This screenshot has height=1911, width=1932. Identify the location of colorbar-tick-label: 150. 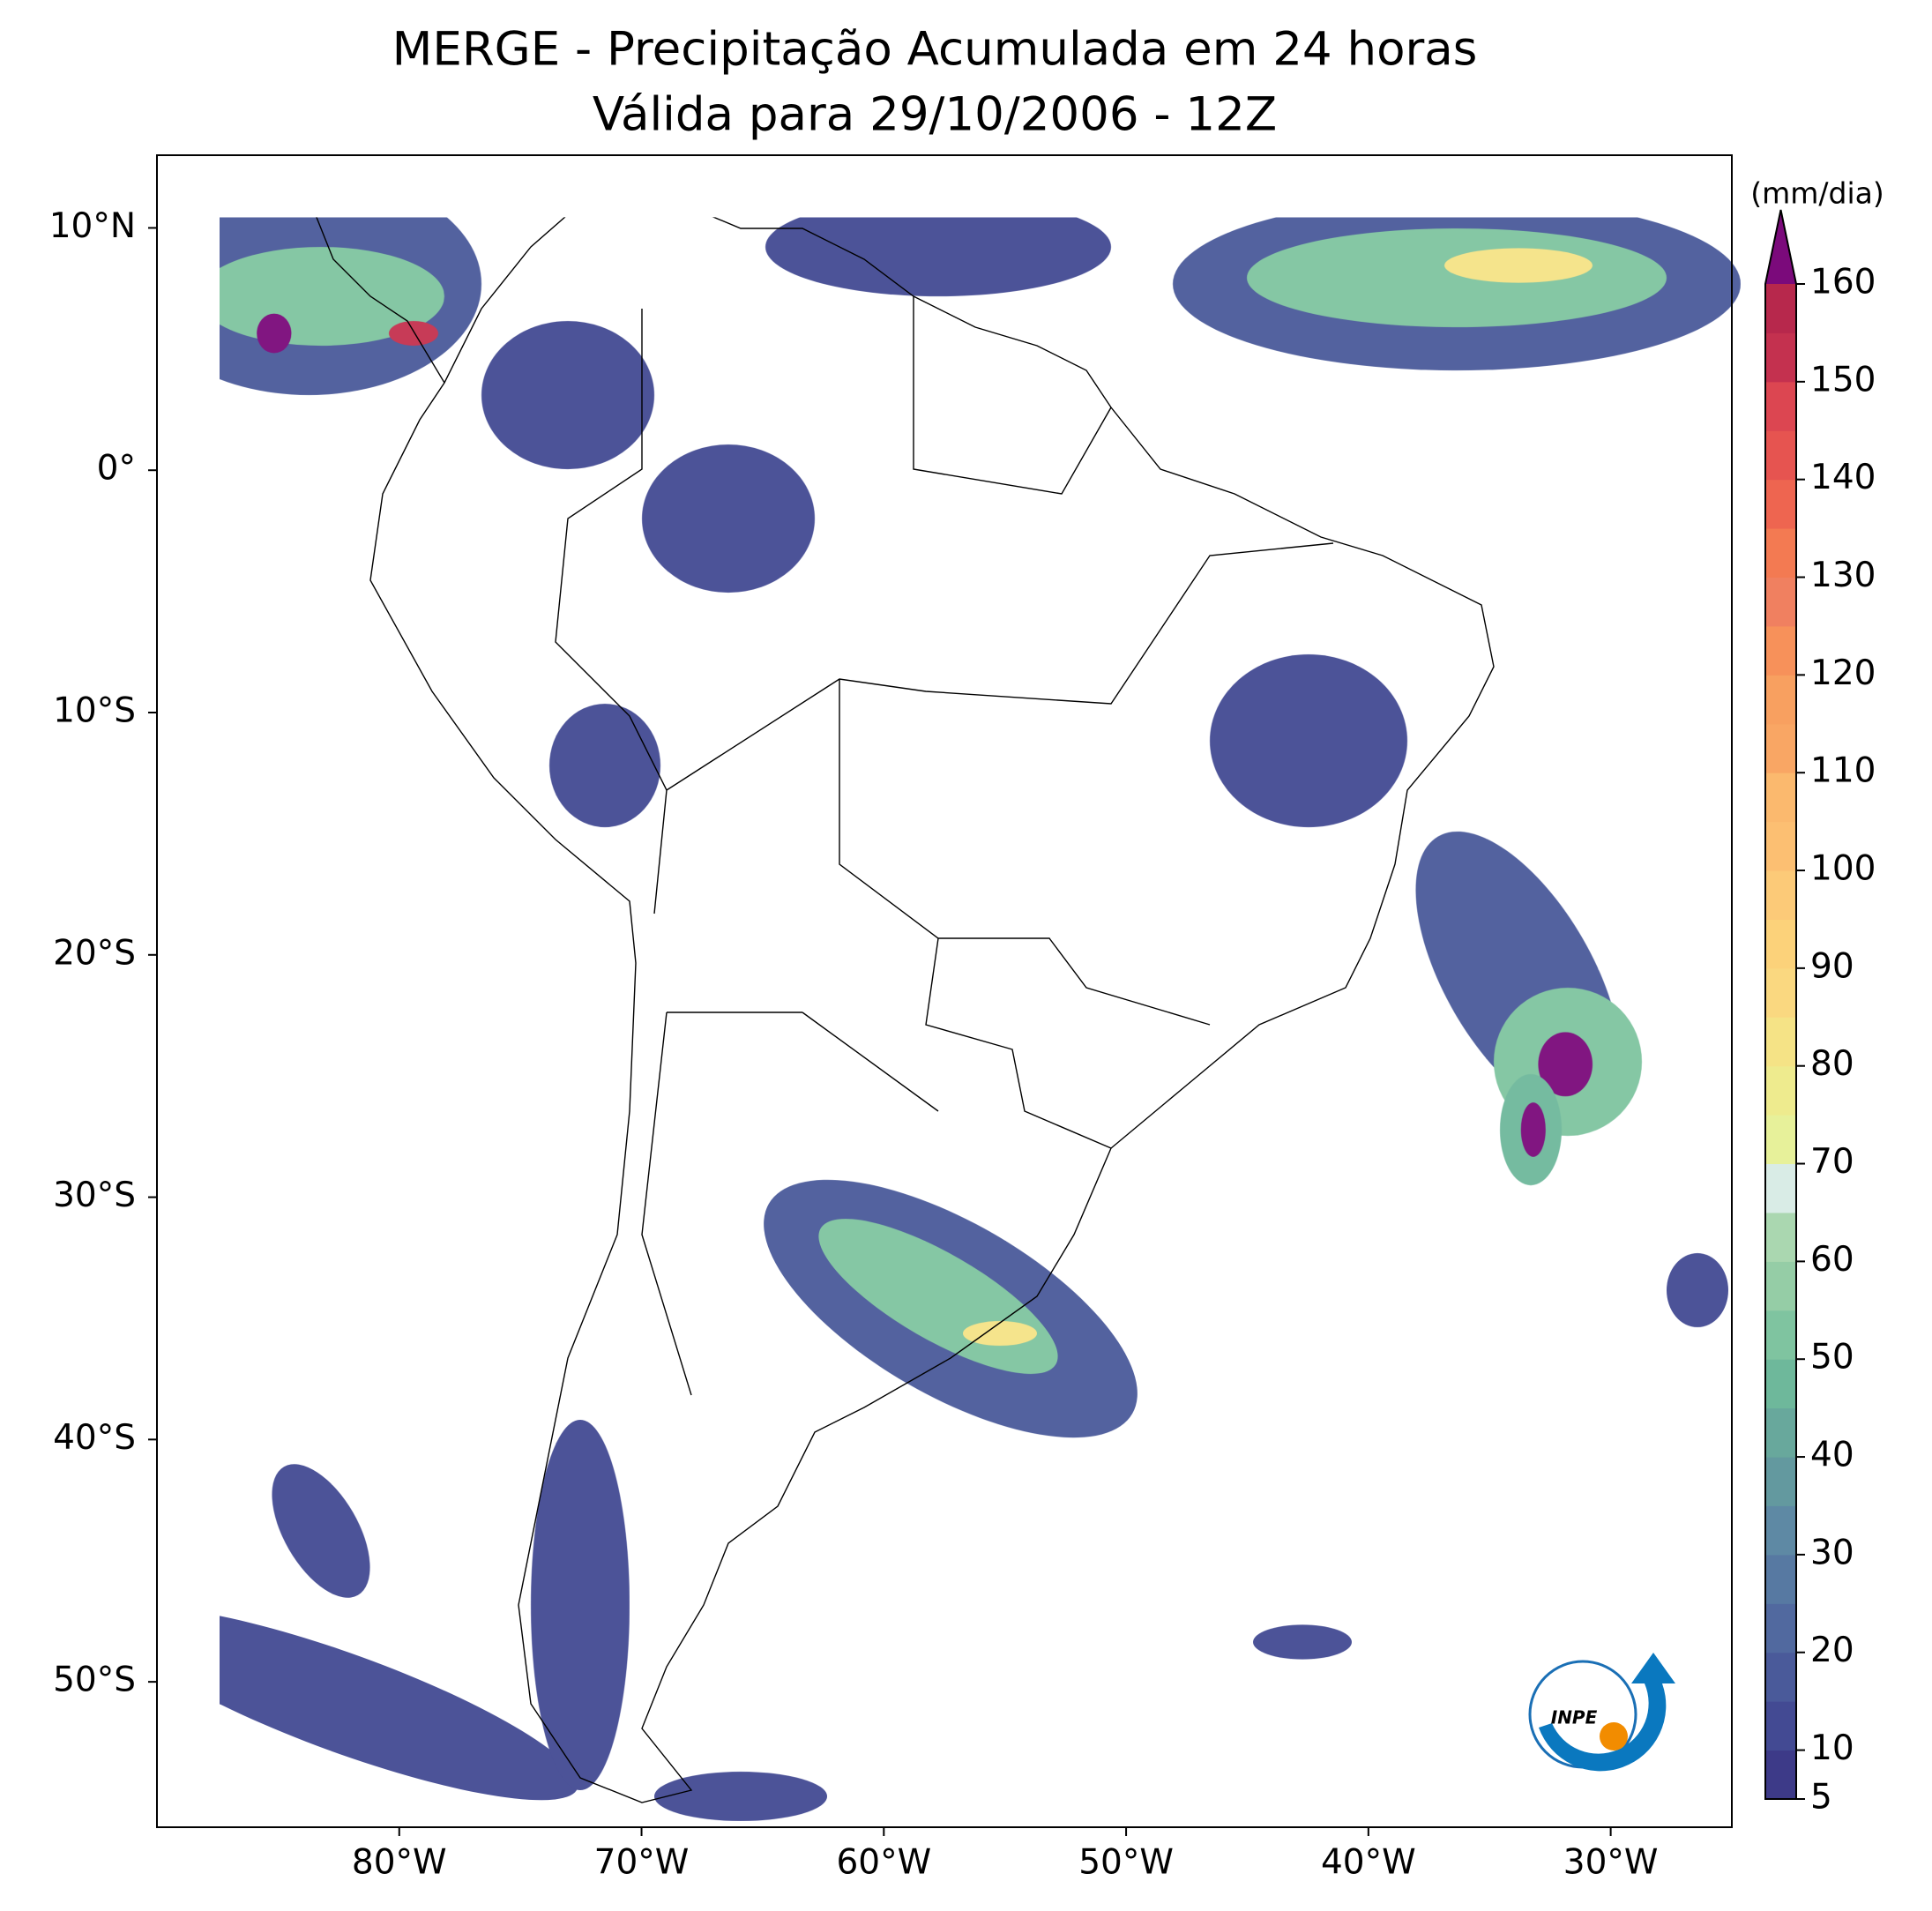
(1843, 379).